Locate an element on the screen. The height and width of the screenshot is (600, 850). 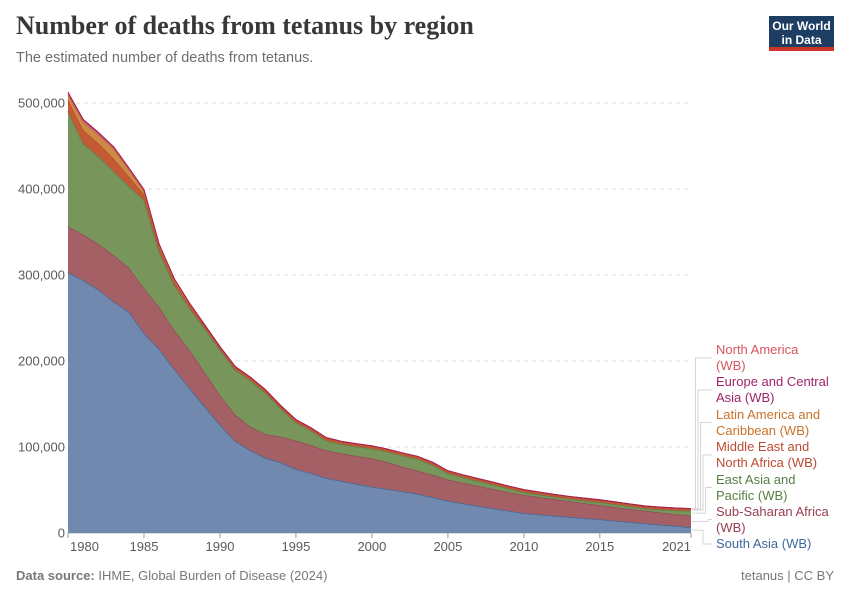
svg-text: 300,000 is located at coordinates (41, 275).